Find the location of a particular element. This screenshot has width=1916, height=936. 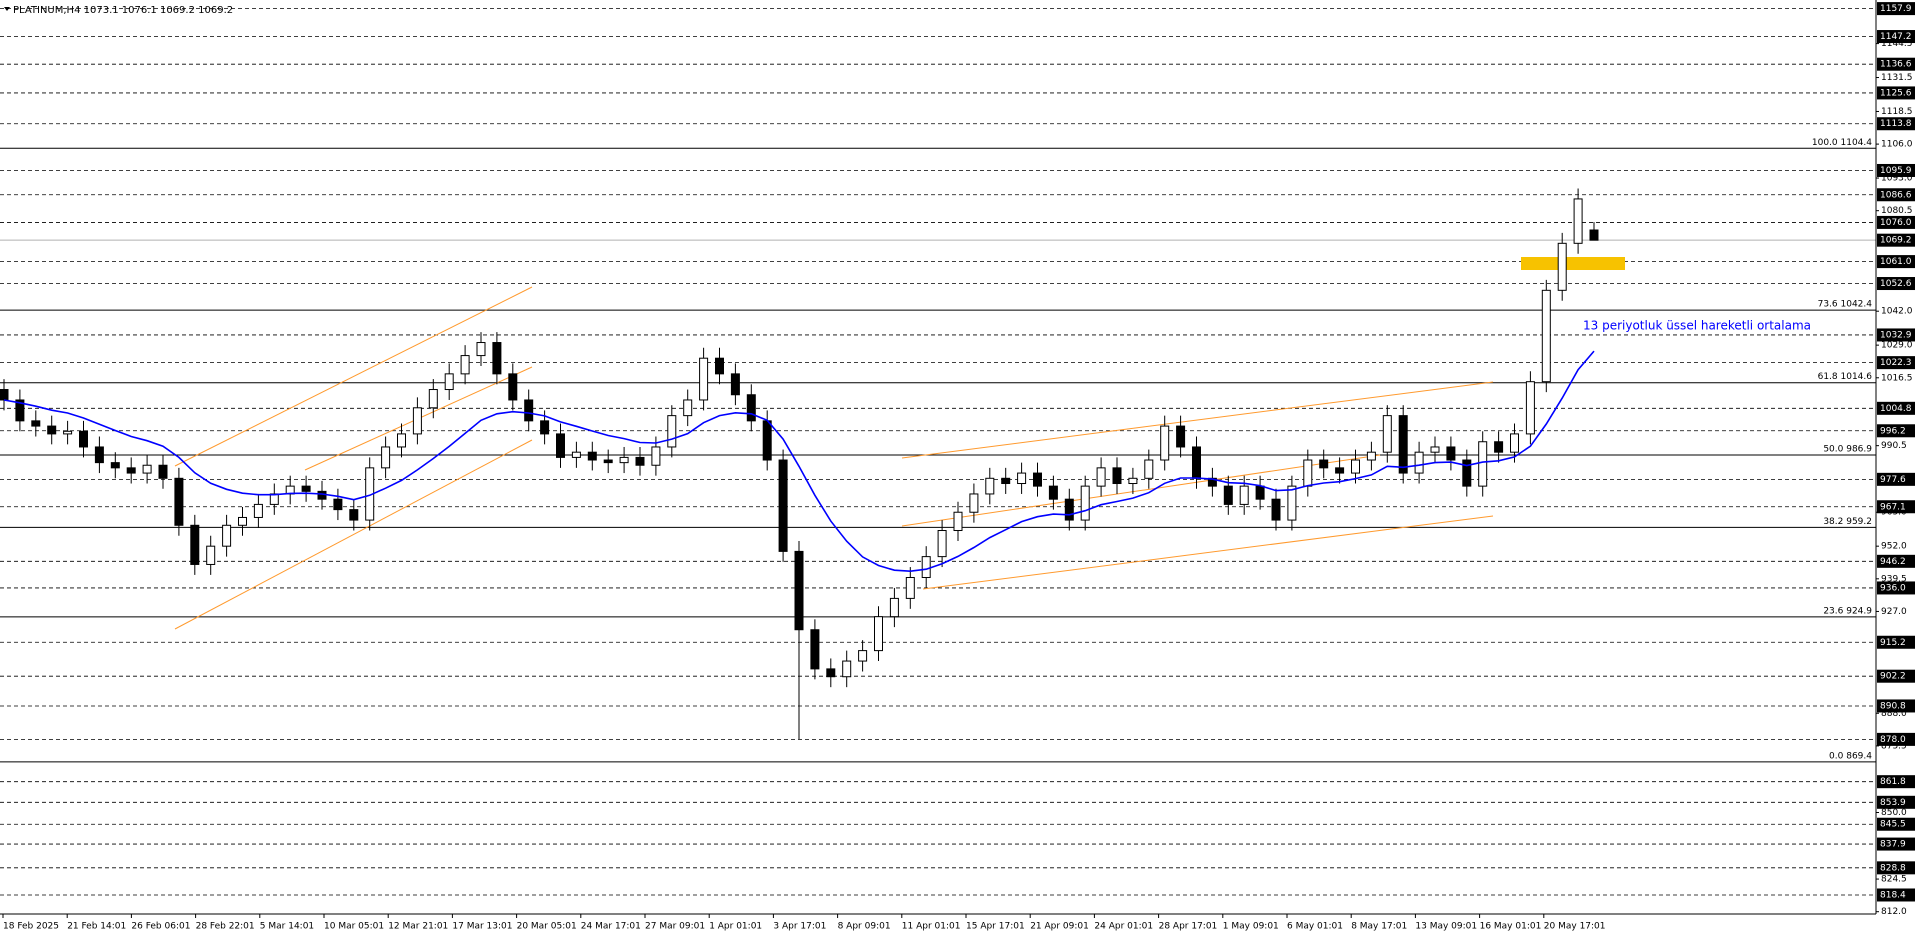

level-label: 996.2 is located at coordinates (1893, 431).